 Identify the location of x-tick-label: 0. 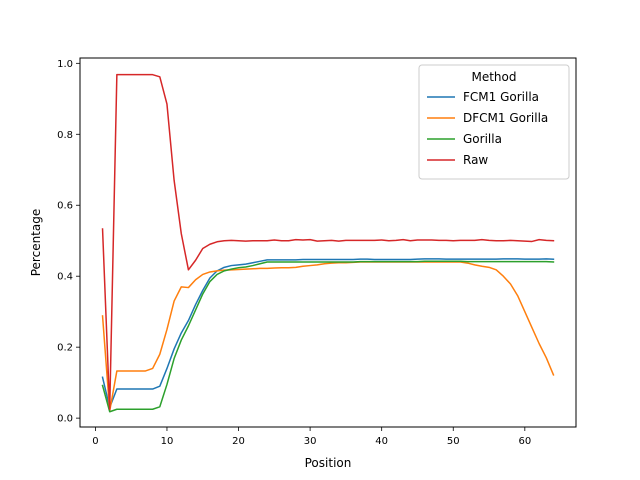
(95, 441).